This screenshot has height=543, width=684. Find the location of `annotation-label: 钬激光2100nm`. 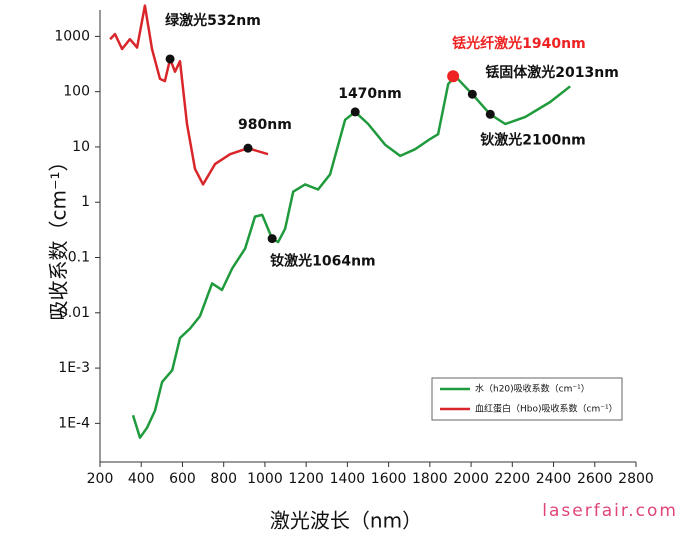

annotation-label: 钬激光2100nm is located at coordinates (533, 139).